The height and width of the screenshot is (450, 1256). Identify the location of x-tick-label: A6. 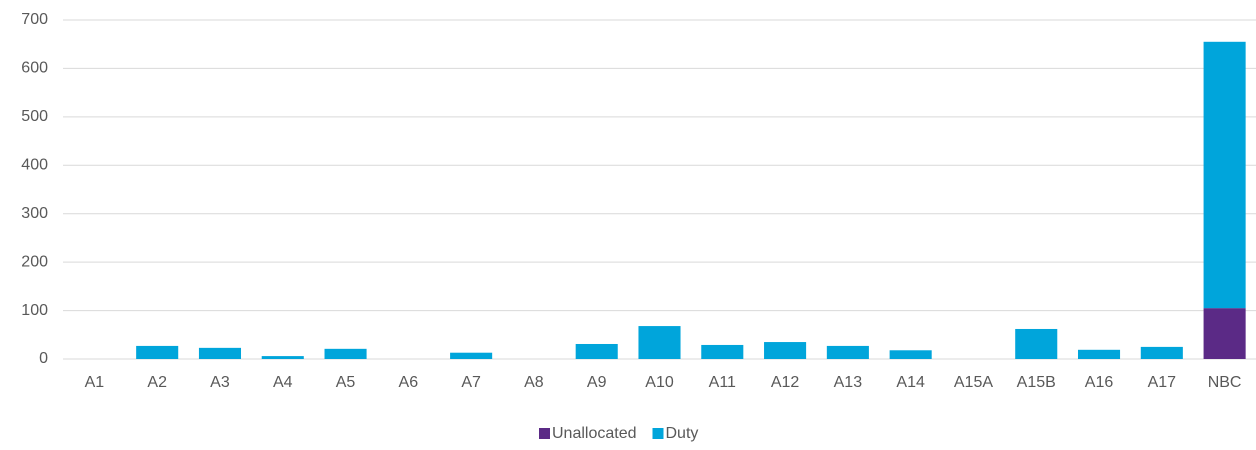
(409, 382).